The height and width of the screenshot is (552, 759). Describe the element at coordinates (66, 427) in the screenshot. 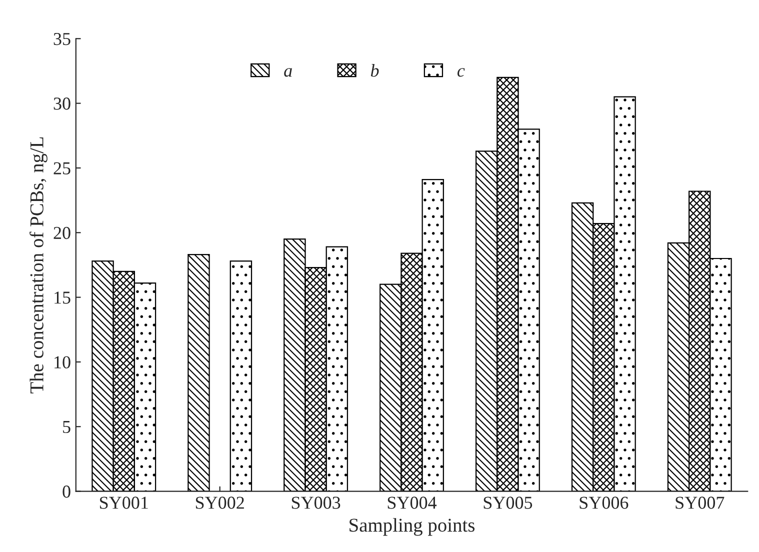

I see `y-tick-label: 5` at that location.